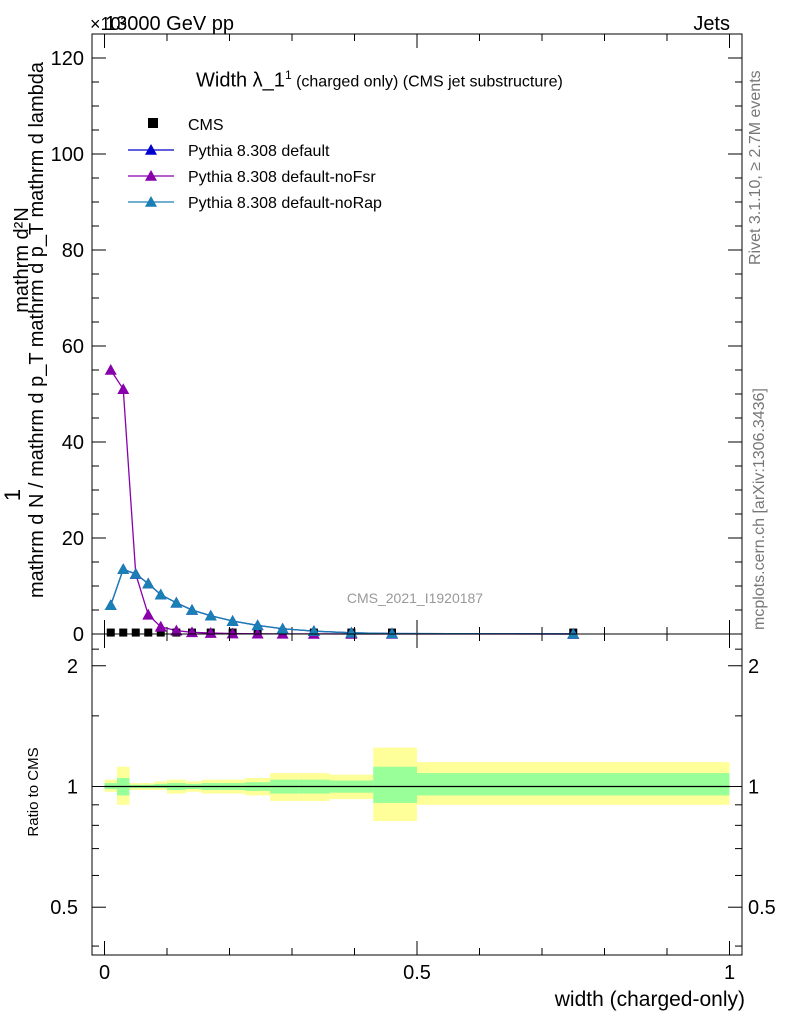 The height and width of the screenshot is (1024, 786). Describe the element at coordinates (753, 667) in the screenshot. I see `ratio-ytick-label-right: 2` at that location.